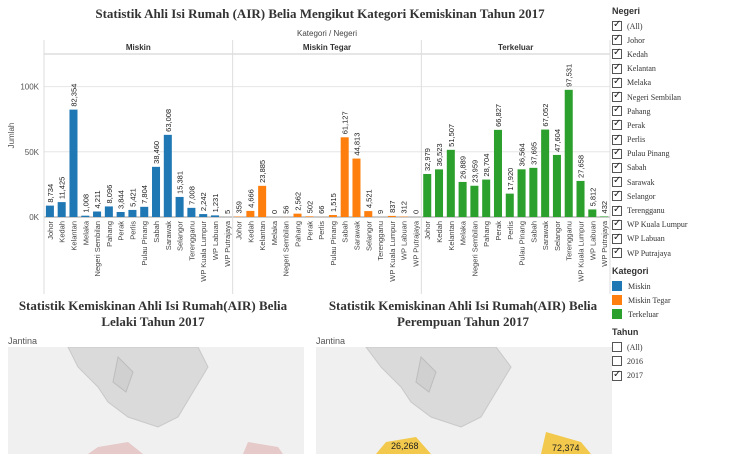 Image resolution: width=736 pixels, height=454 pixels. What do you see at coordinates (674, 54) in the screenshot?
I see `negeri-filter-item: Kedah` at bounding box center [674, 54].